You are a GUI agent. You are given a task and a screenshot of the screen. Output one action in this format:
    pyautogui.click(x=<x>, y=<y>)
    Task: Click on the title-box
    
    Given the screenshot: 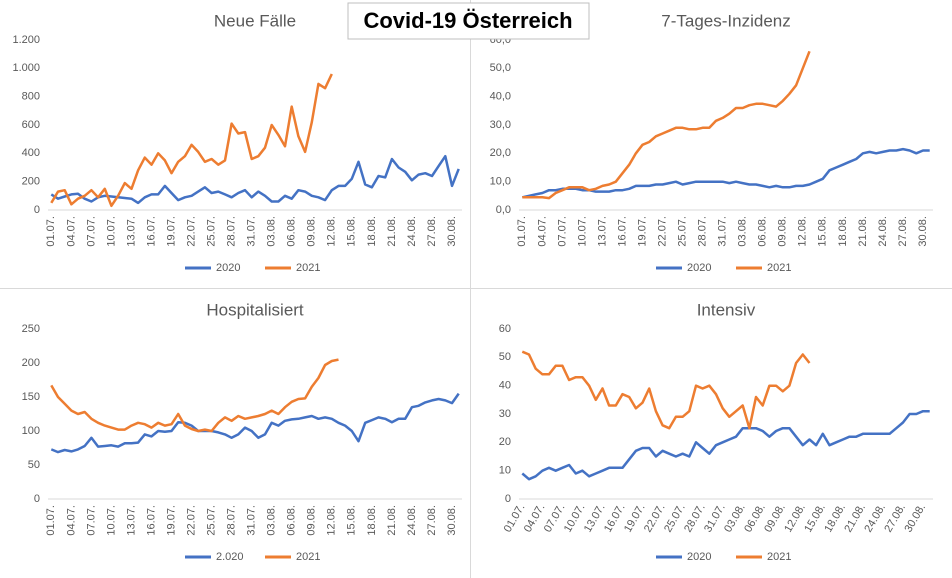 What is the action you would take?
    pyautogui.click(x=468, y=21)
    